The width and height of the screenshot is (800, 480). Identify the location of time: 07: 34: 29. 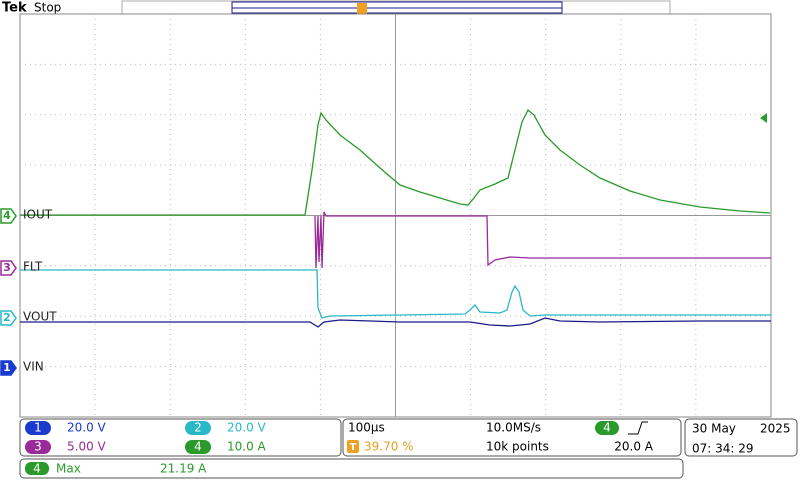
(723, 449).